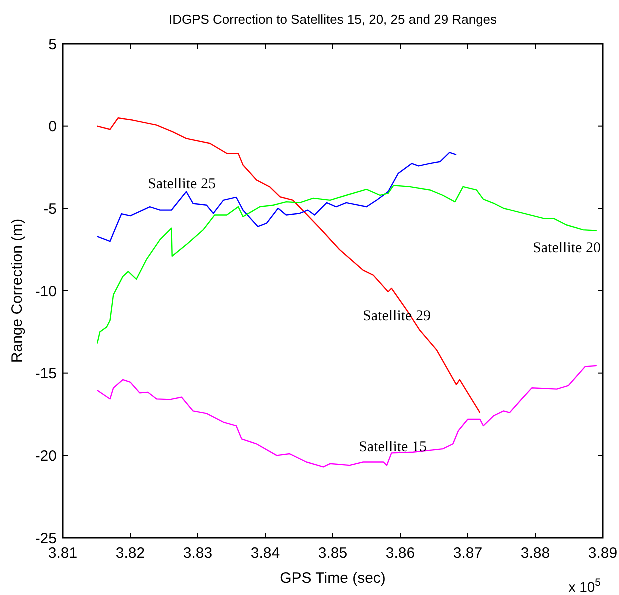  Describe the element at coordinates (585, 586) in the screenshot. I see `text: x 10$^{5}$` at that location.